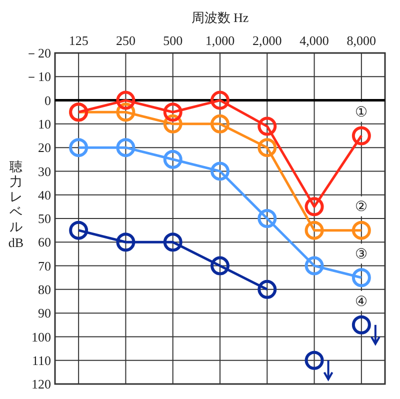 This screenshot has width=400, height=399. What do you see at coordinates (44, 171) in the screenshot?
I see `y-tick-label: 30` at bounding box center [44, 171].